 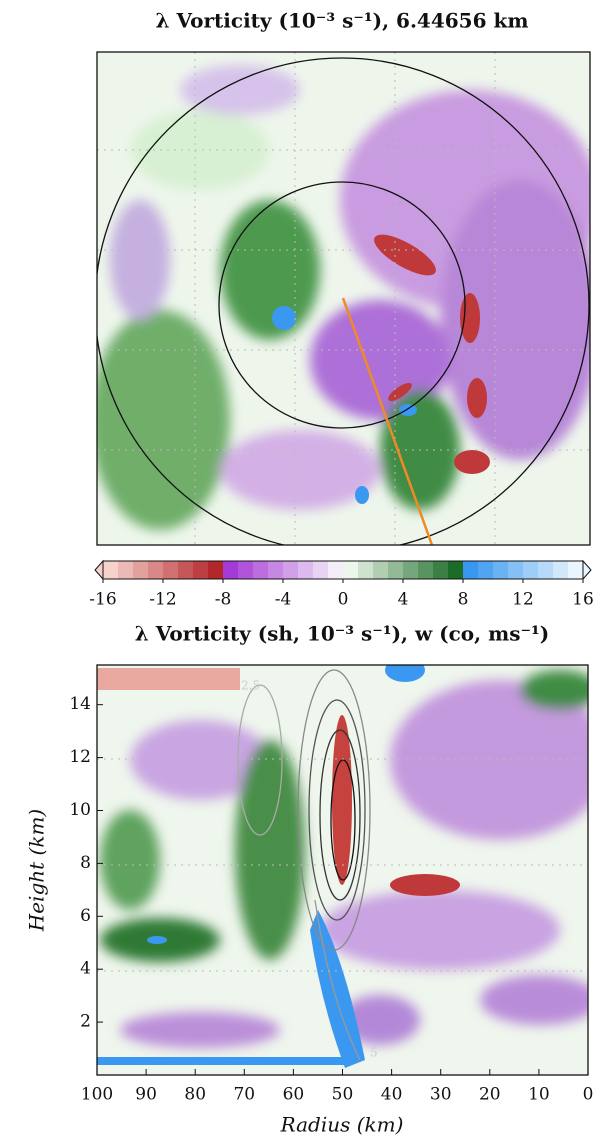 What do you see at coordinates (374, 1053) in the screenshot?
I see `contour-label: 5` at bounding box center [374, 1053].